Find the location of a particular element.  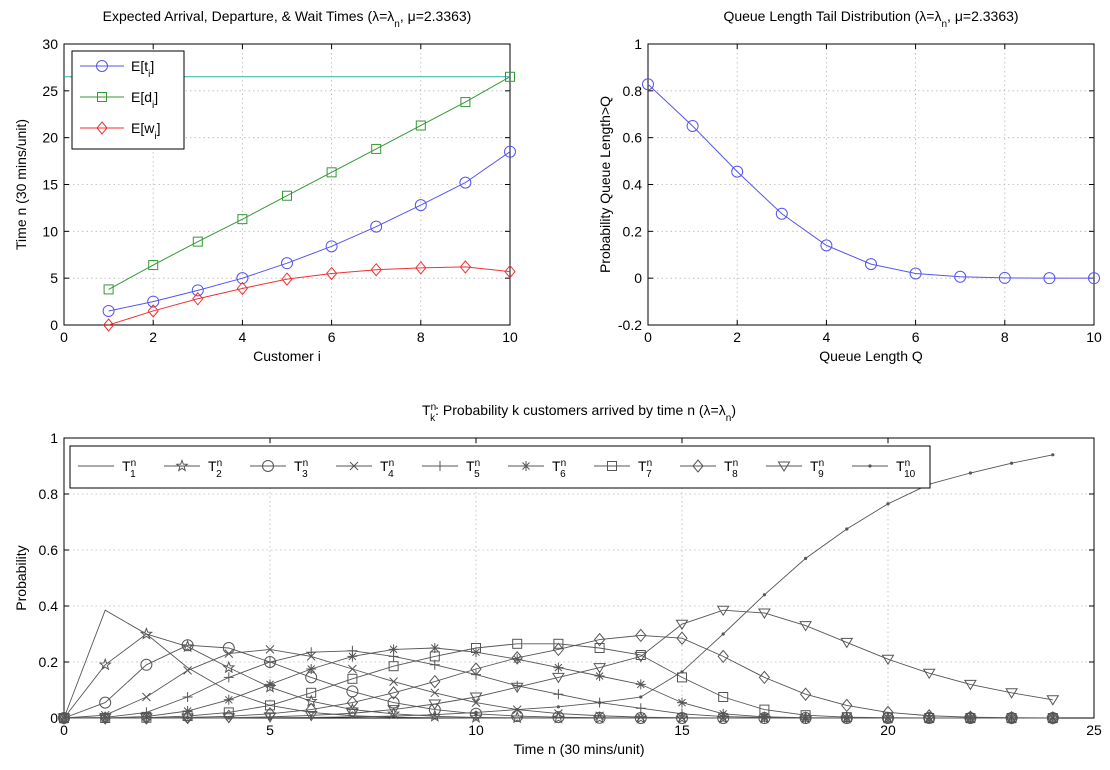

chart3-legend-label: Tn 1 is located at coordinates (129, 469).